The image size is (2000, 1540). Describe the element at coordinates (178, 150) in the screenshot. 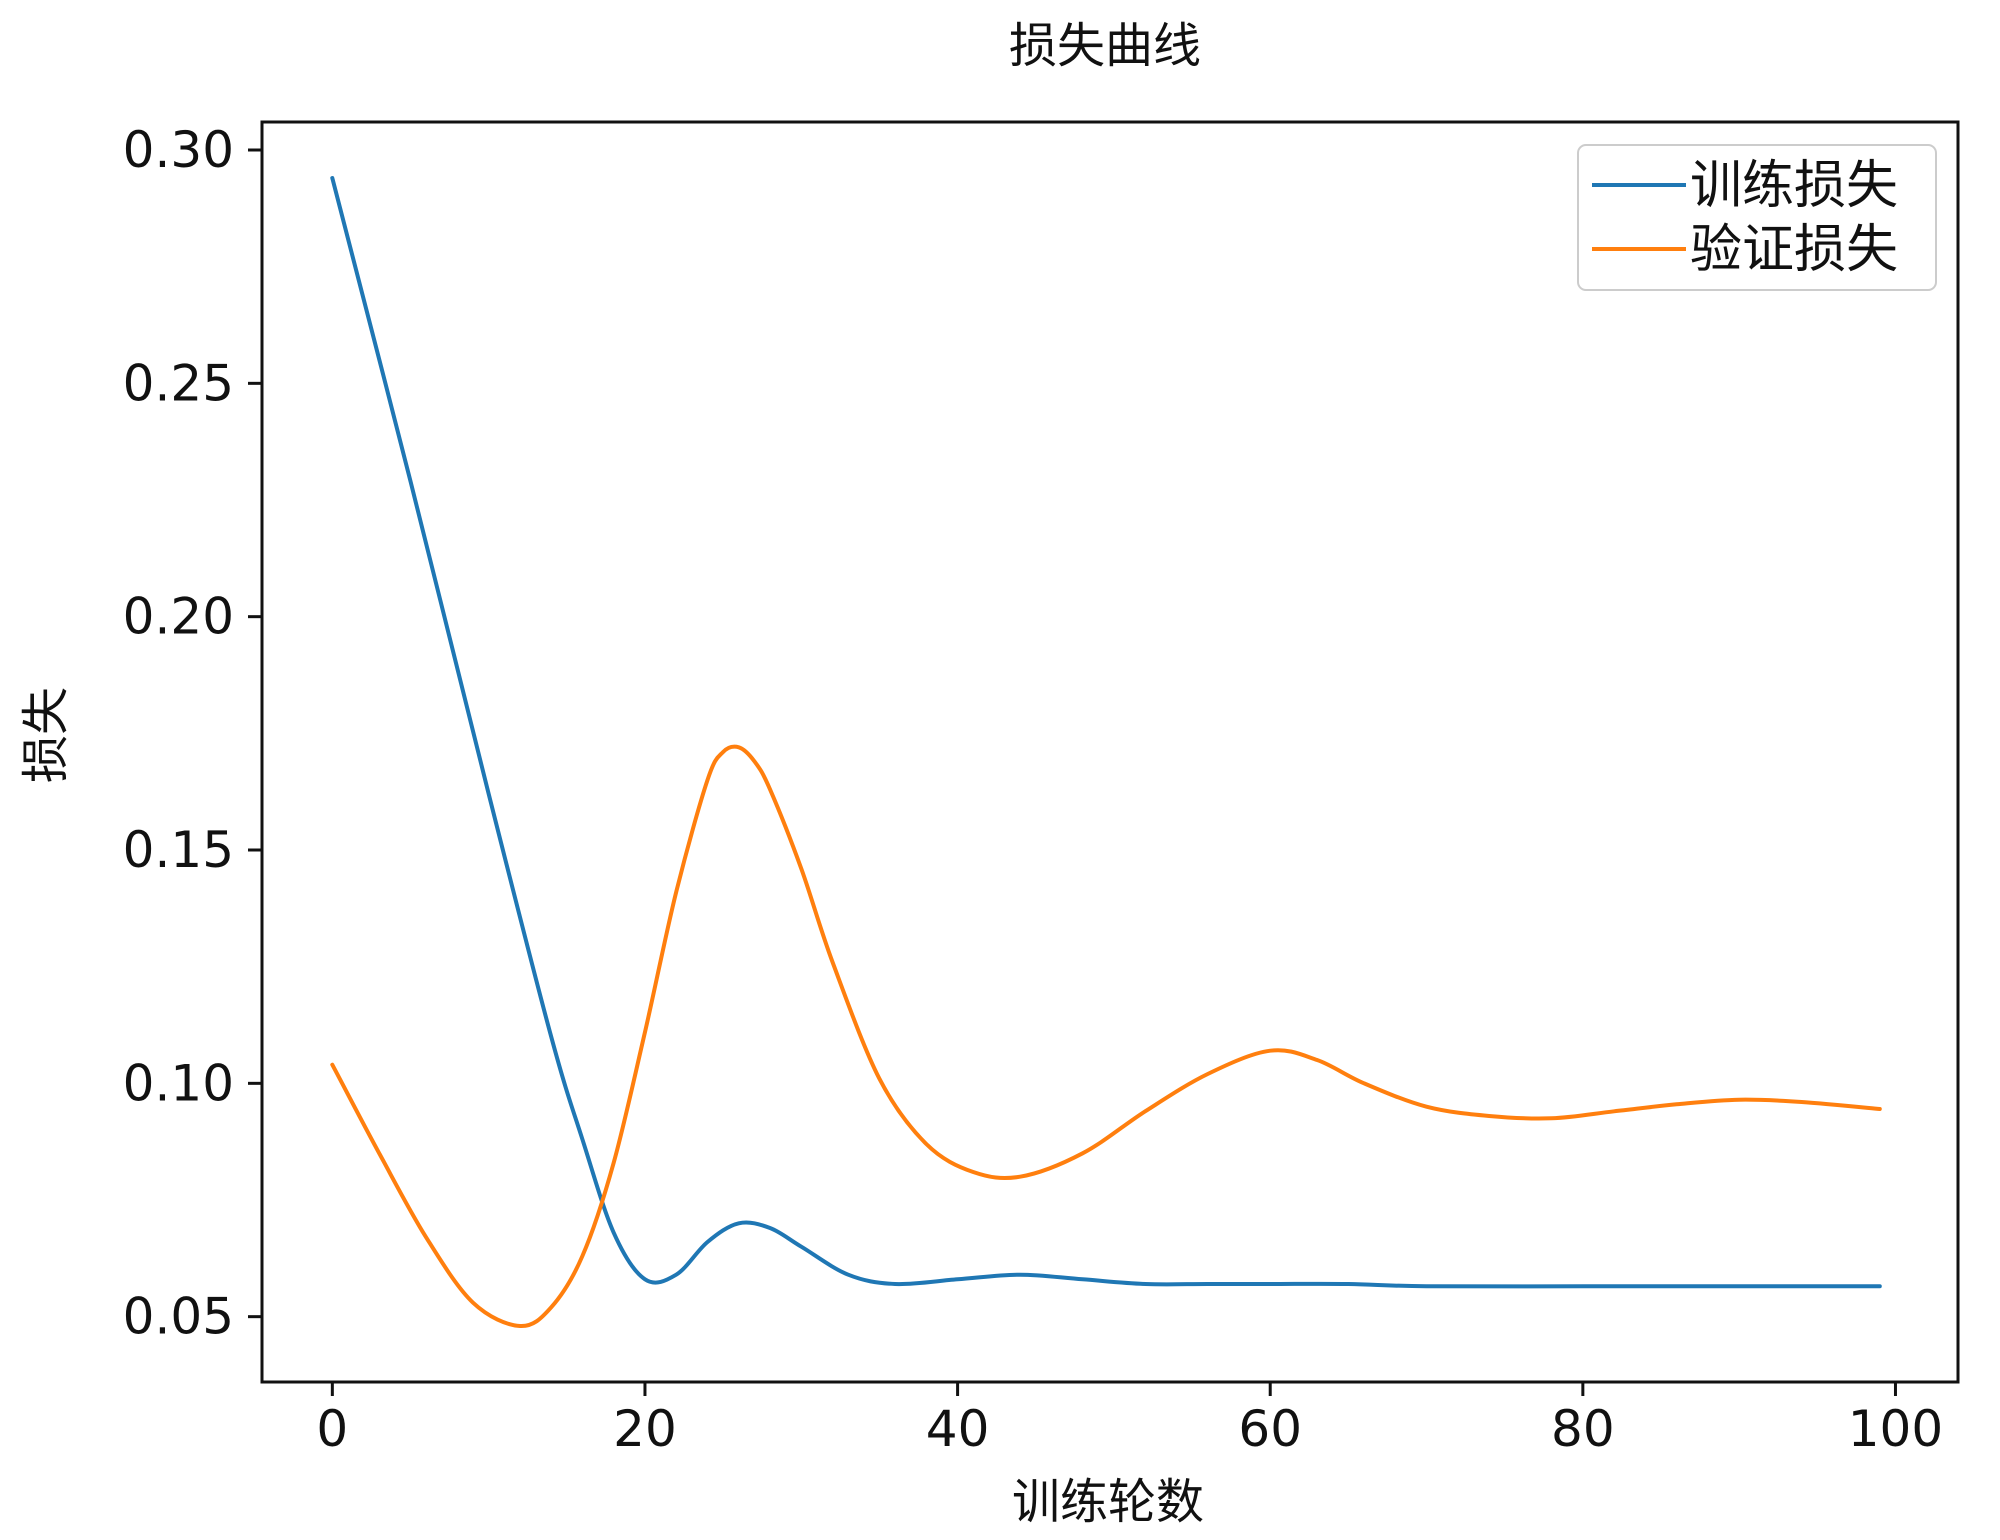

I see `y-tick-label: 0.30` at that location.